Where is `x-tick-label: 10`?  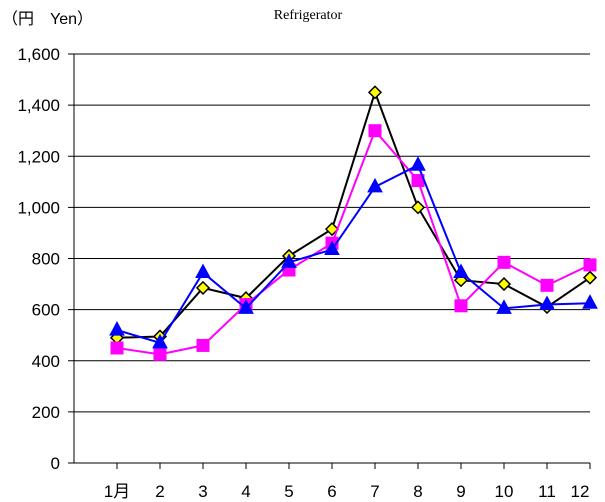 x-tick-label: 10 is located at coordinates (504, 491).